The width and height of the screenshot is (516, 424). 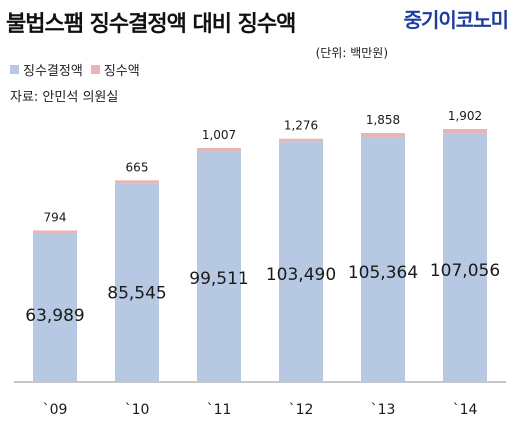 I want to click on x-tick-label-5: `14, so click(x=465, y=410).